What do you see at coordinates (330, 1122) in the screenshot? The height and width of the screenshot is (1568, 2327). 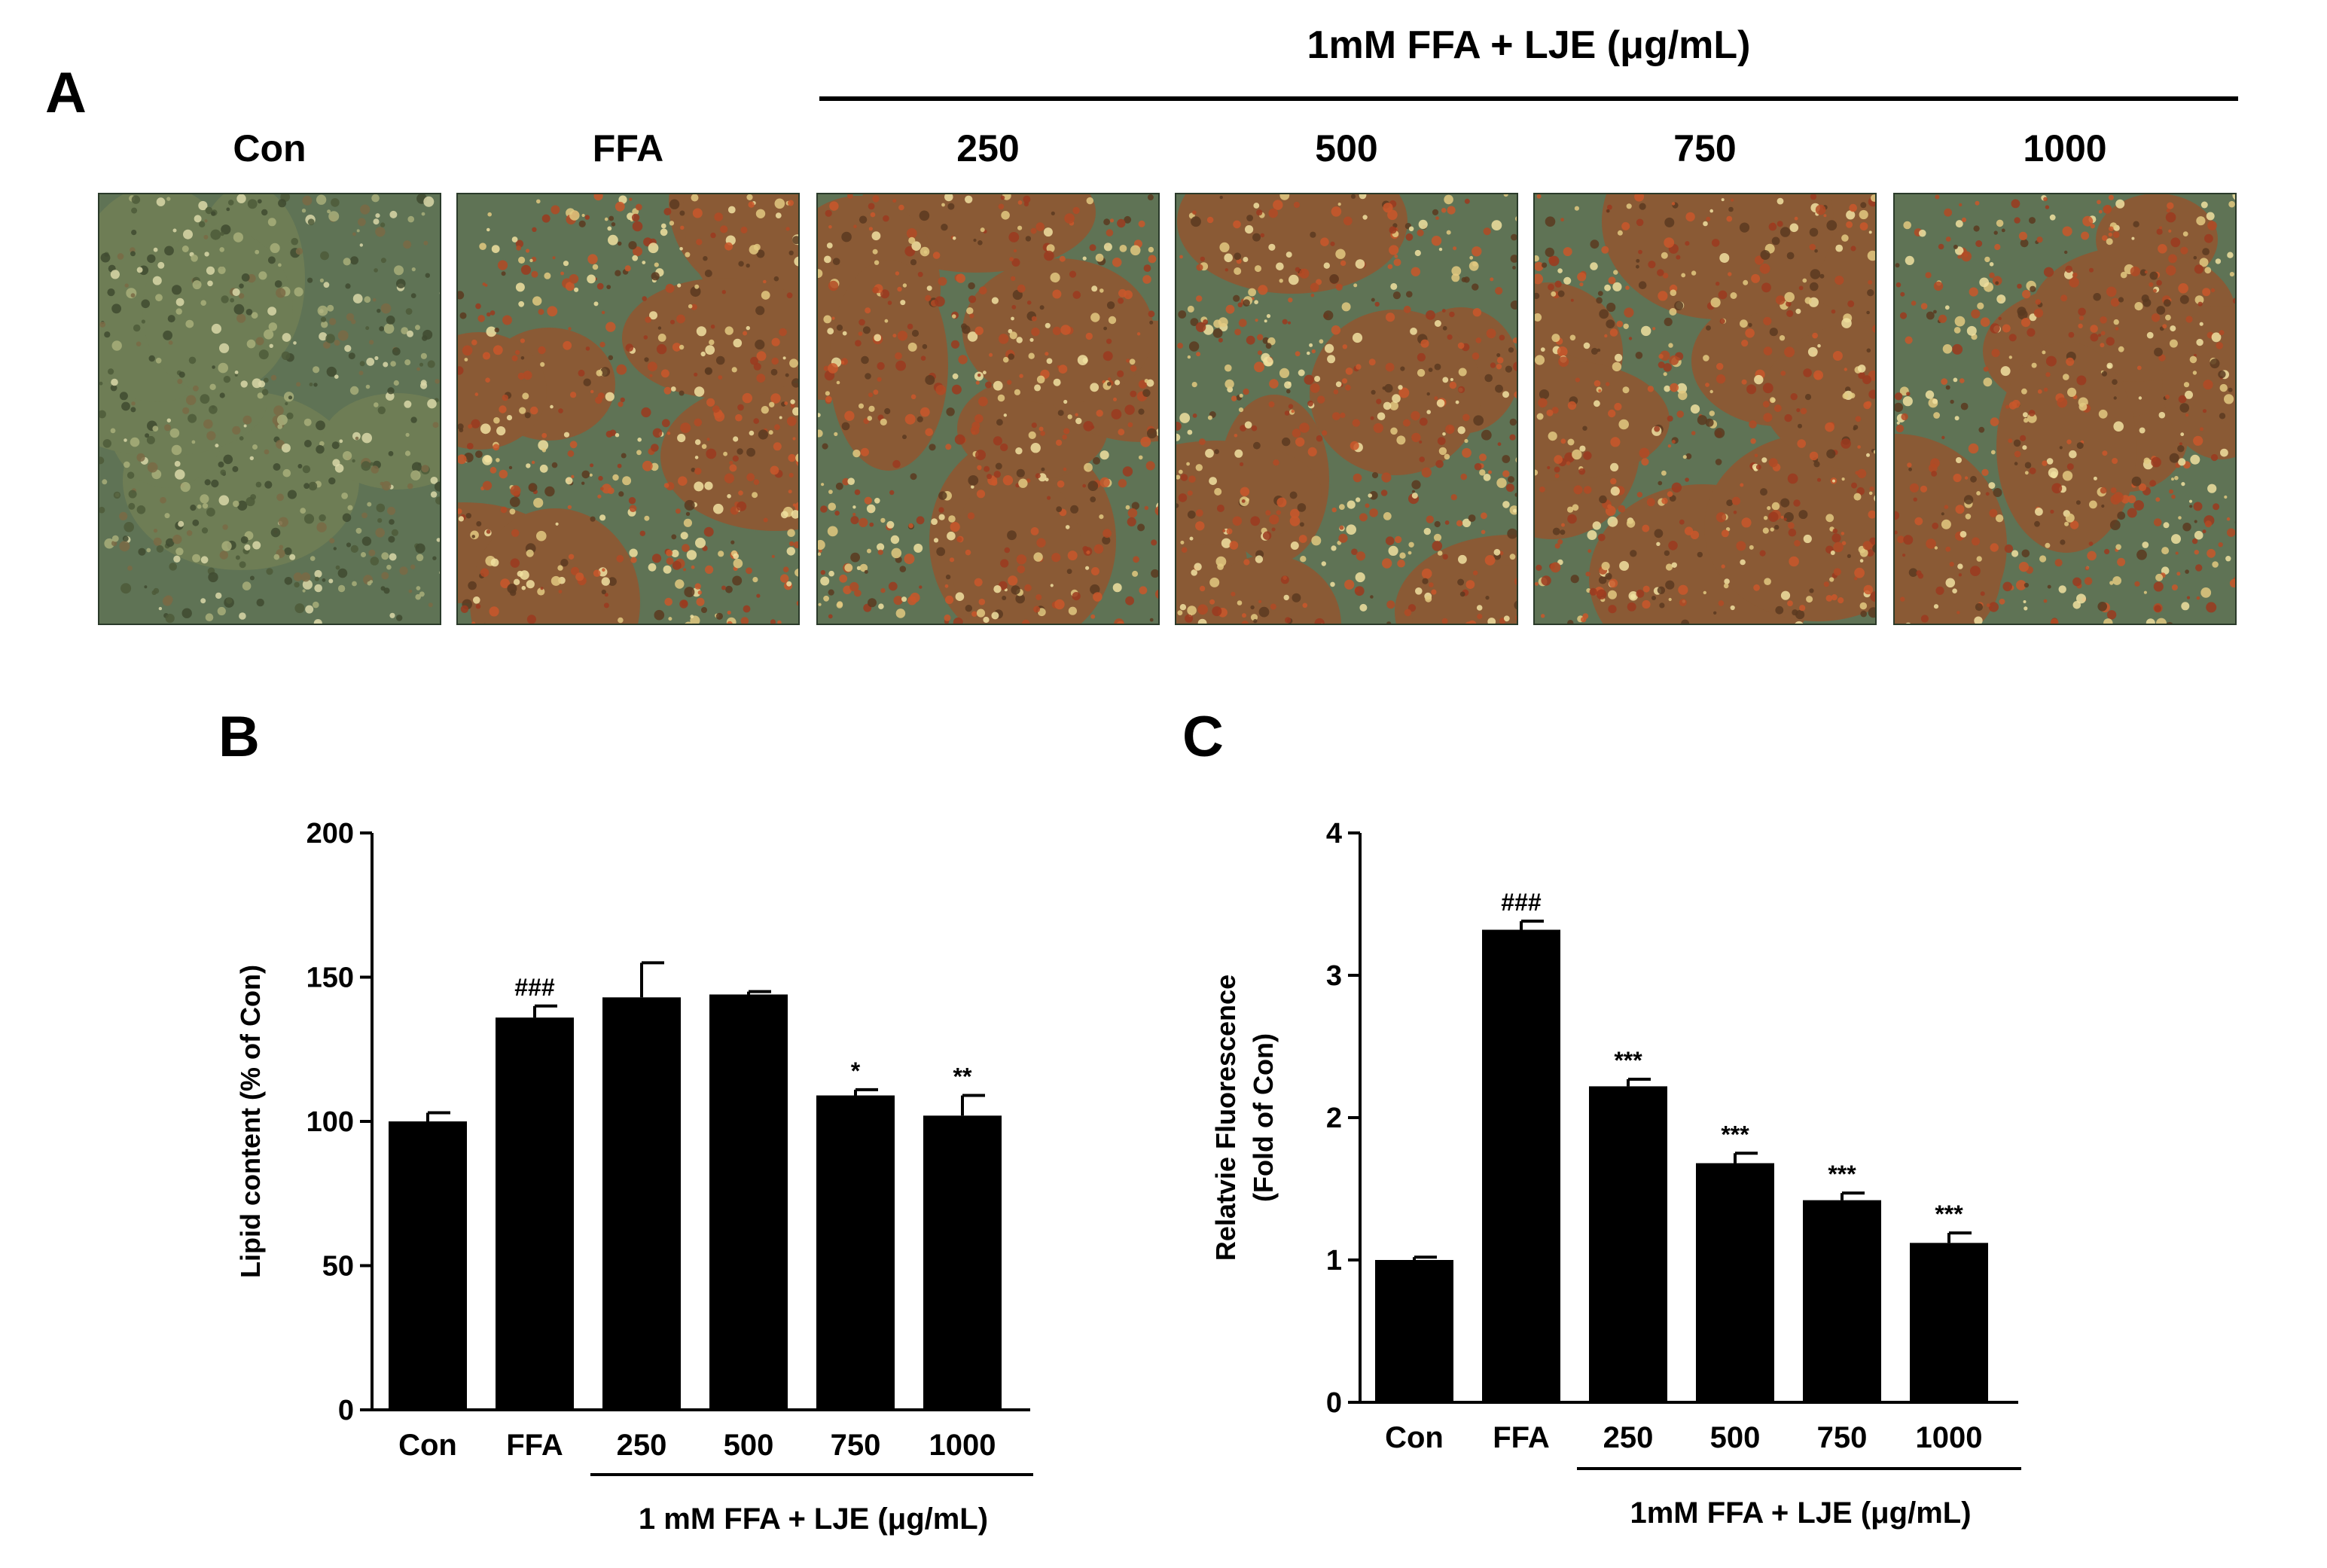 I see `chart-b-y-tick-label: 100` at bounding box center [330, 1122].